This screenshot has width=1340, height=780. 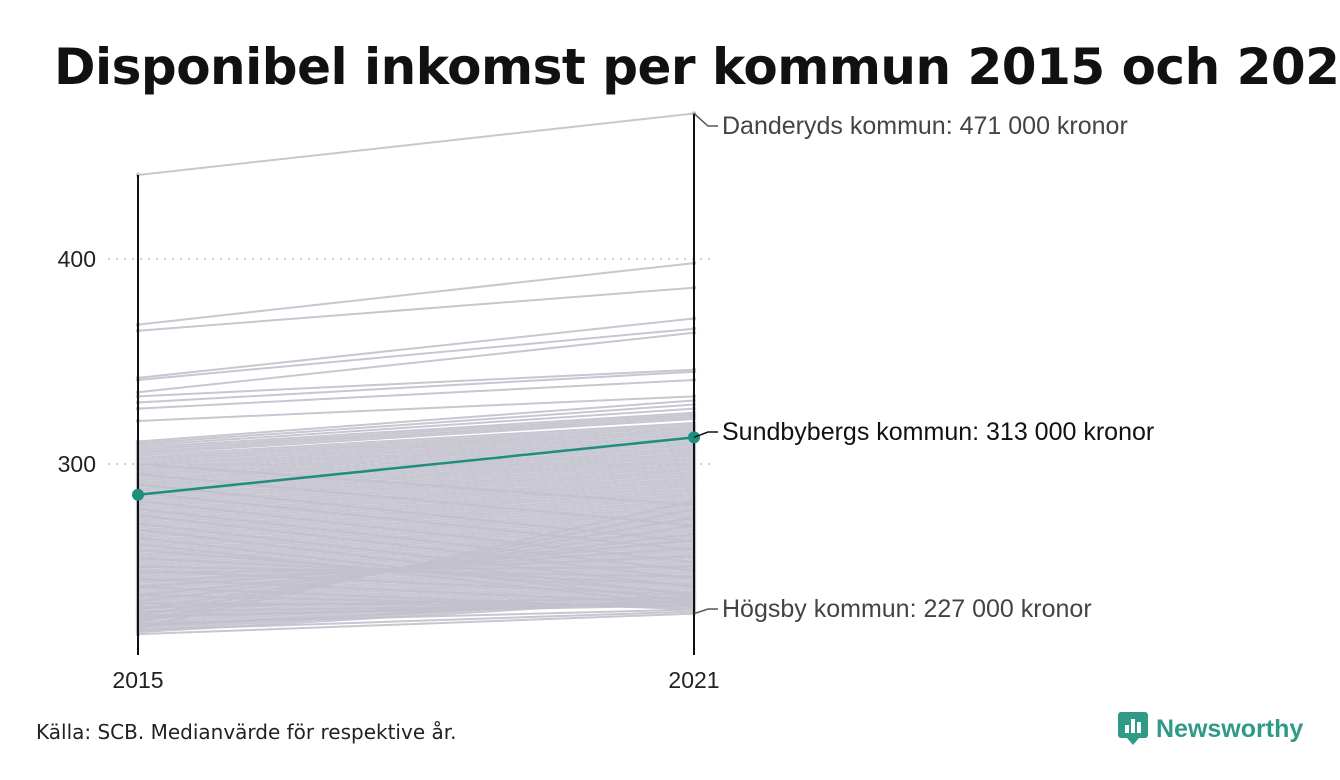 What do you see at coordinates (925, 126) in the screenshot?
I see `label-danderyd: Danderyds kommun: 471 000 kronor` at bounding box center [925, 126].